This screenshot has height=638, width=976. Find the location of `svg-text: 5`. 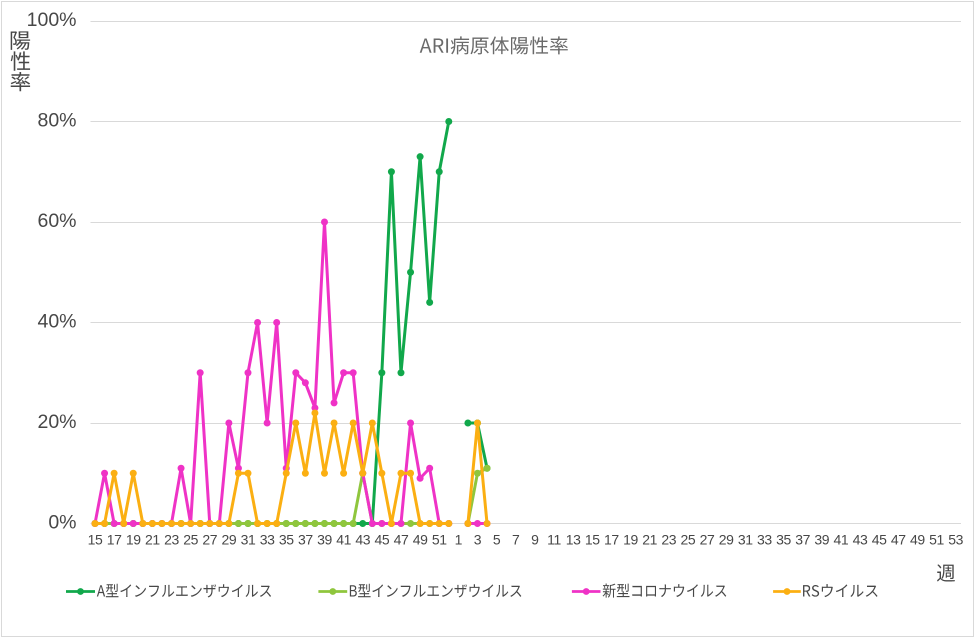

svg-text: 5 is located at coordinates (497, 540).